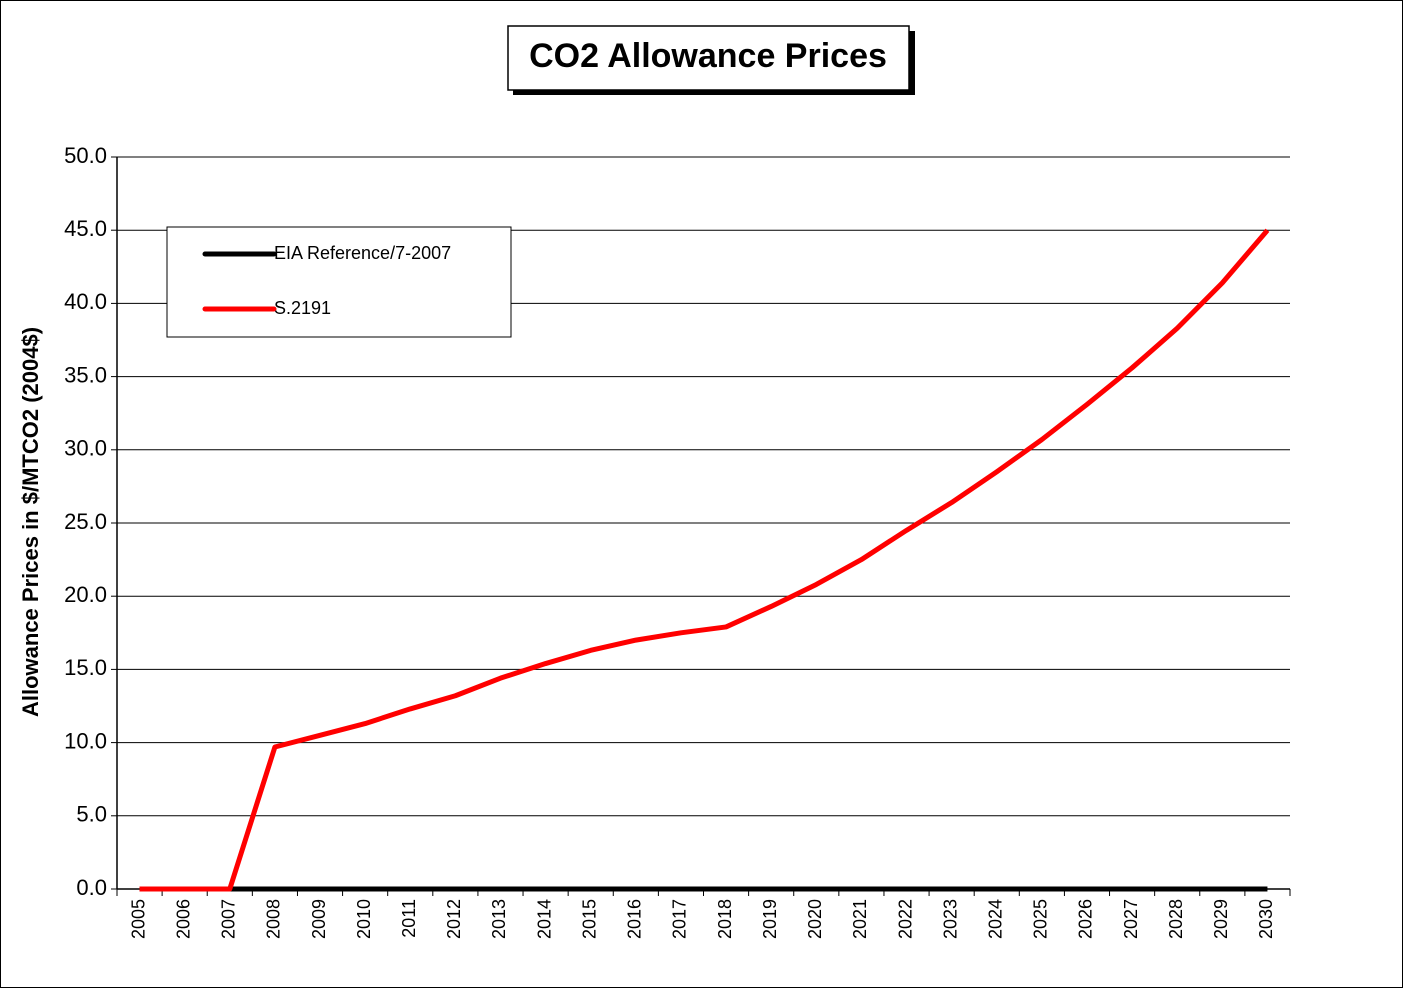 The image size is (1403, 988). Describe the element at coordinates (635, 919) in the screenshot. I see `x-tick-label: 2016` at that location.